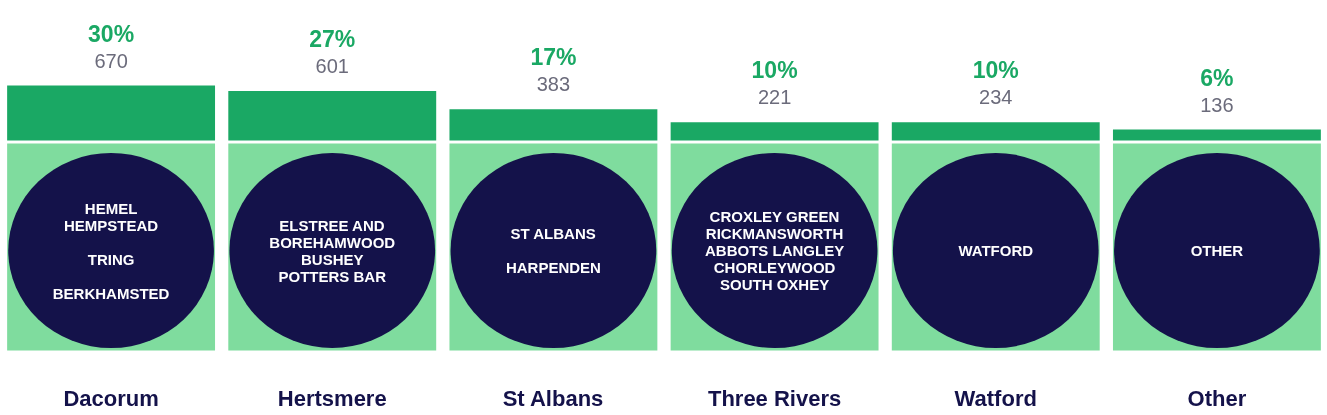 The height and width of the screenshot is (415, 1327). I want to click on x-tick-label: Dacorum, so click(111, 398).